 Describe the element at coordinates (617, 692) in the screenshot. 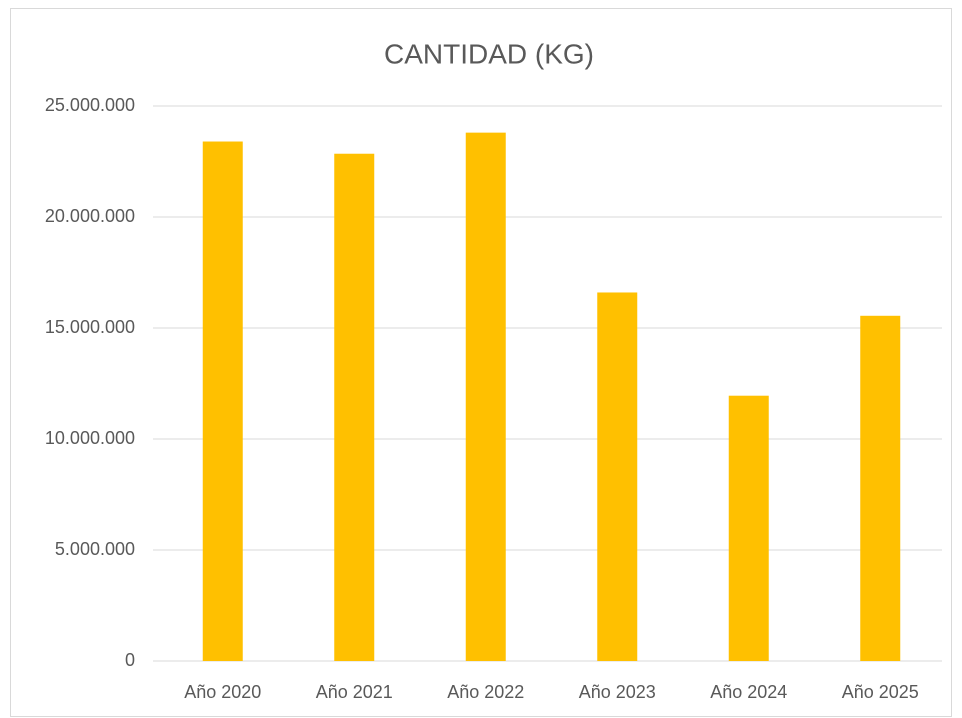

I see `x-tick-label: Año 2023` at that location.